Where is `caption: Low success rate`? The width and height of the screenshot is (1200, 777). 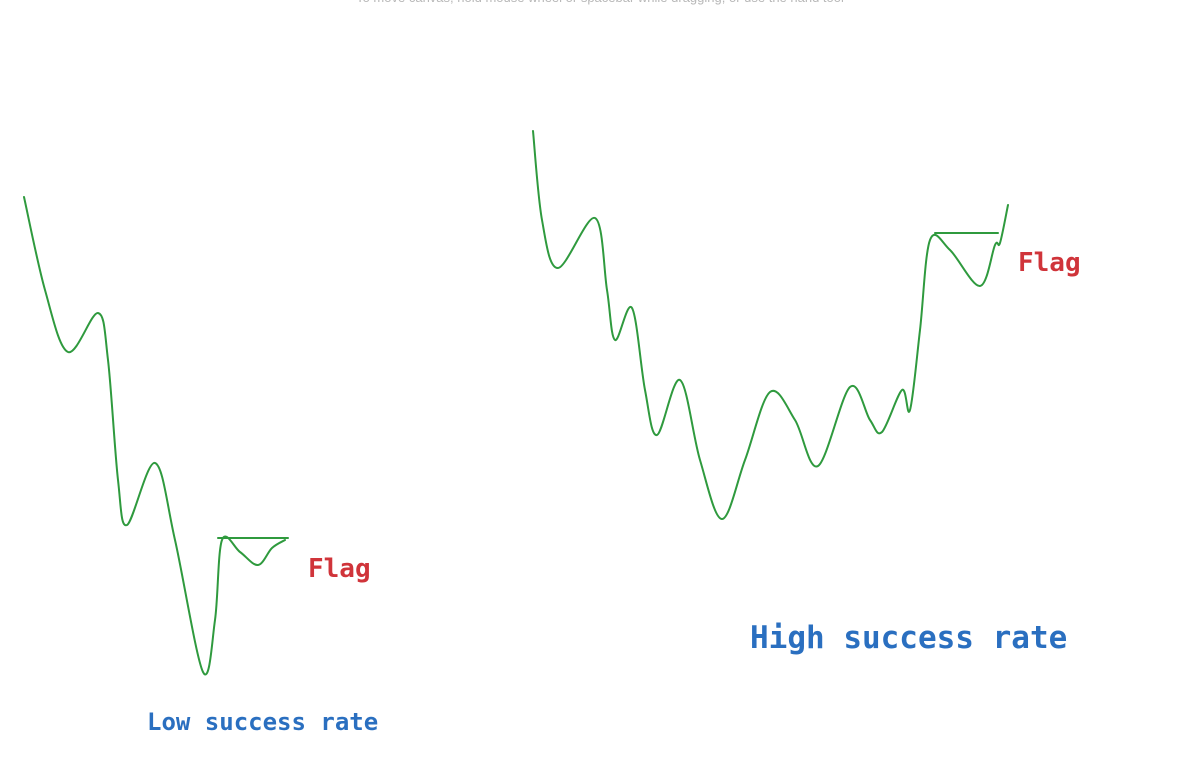 caption: Low success rate is located at coordinates (262, 722).